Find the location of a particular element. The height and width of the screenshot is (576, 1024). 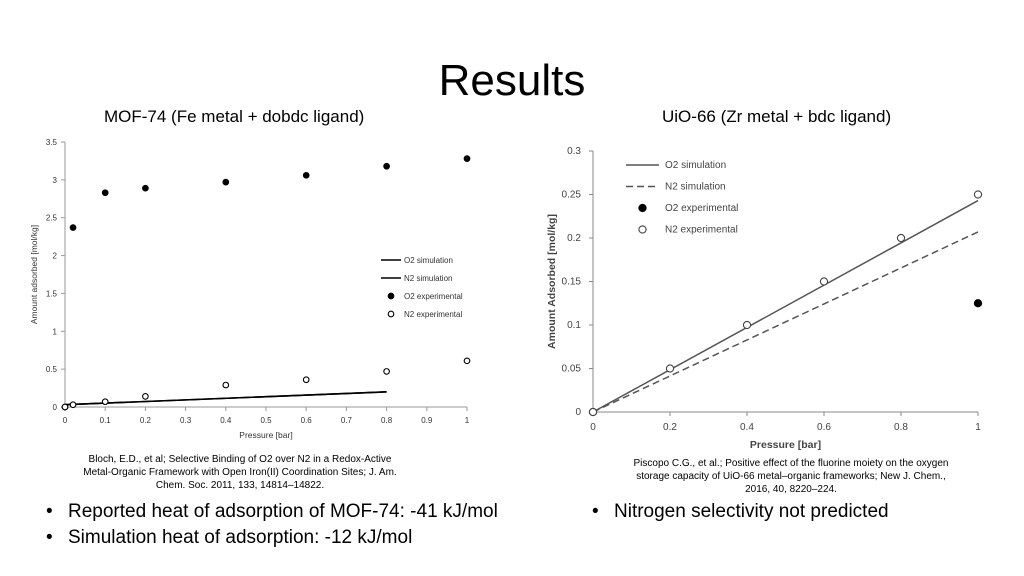

y-tick-label: 2.5 is located at coordinates (52, 218).